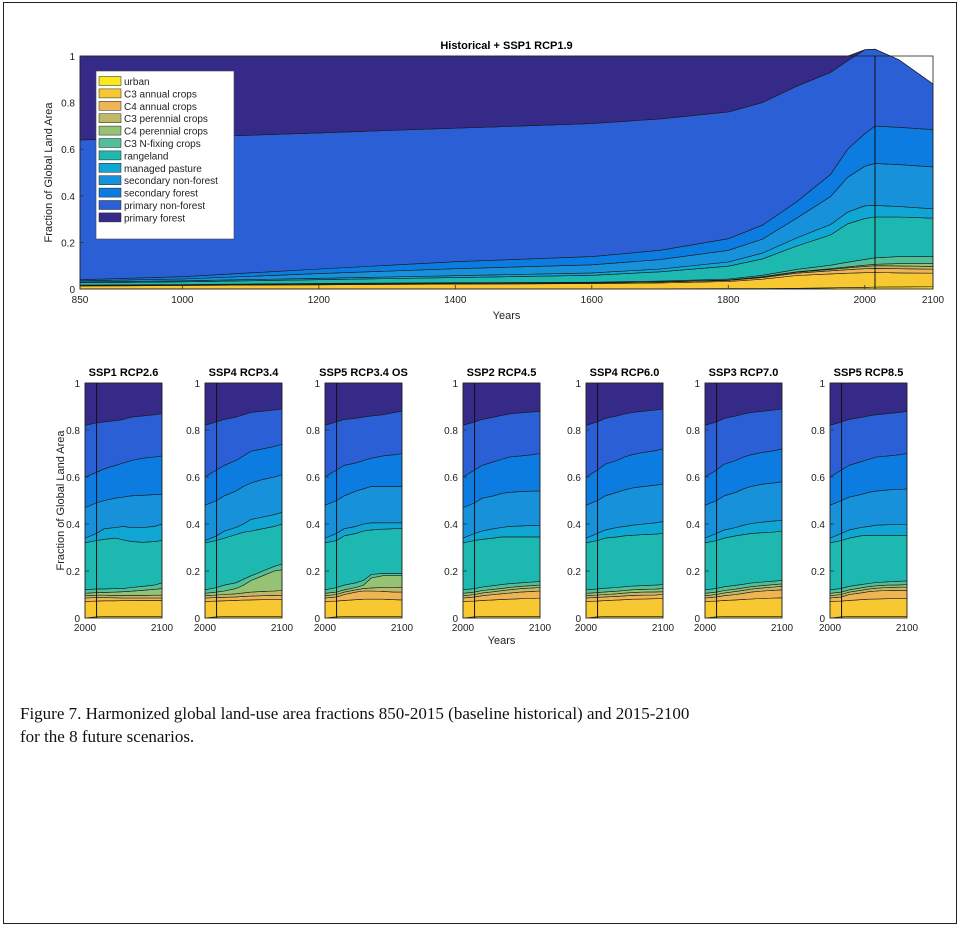 The height and width of the screenshot is (928, 962). I want to click on x-tick-label: 1200, so click(319, 300).